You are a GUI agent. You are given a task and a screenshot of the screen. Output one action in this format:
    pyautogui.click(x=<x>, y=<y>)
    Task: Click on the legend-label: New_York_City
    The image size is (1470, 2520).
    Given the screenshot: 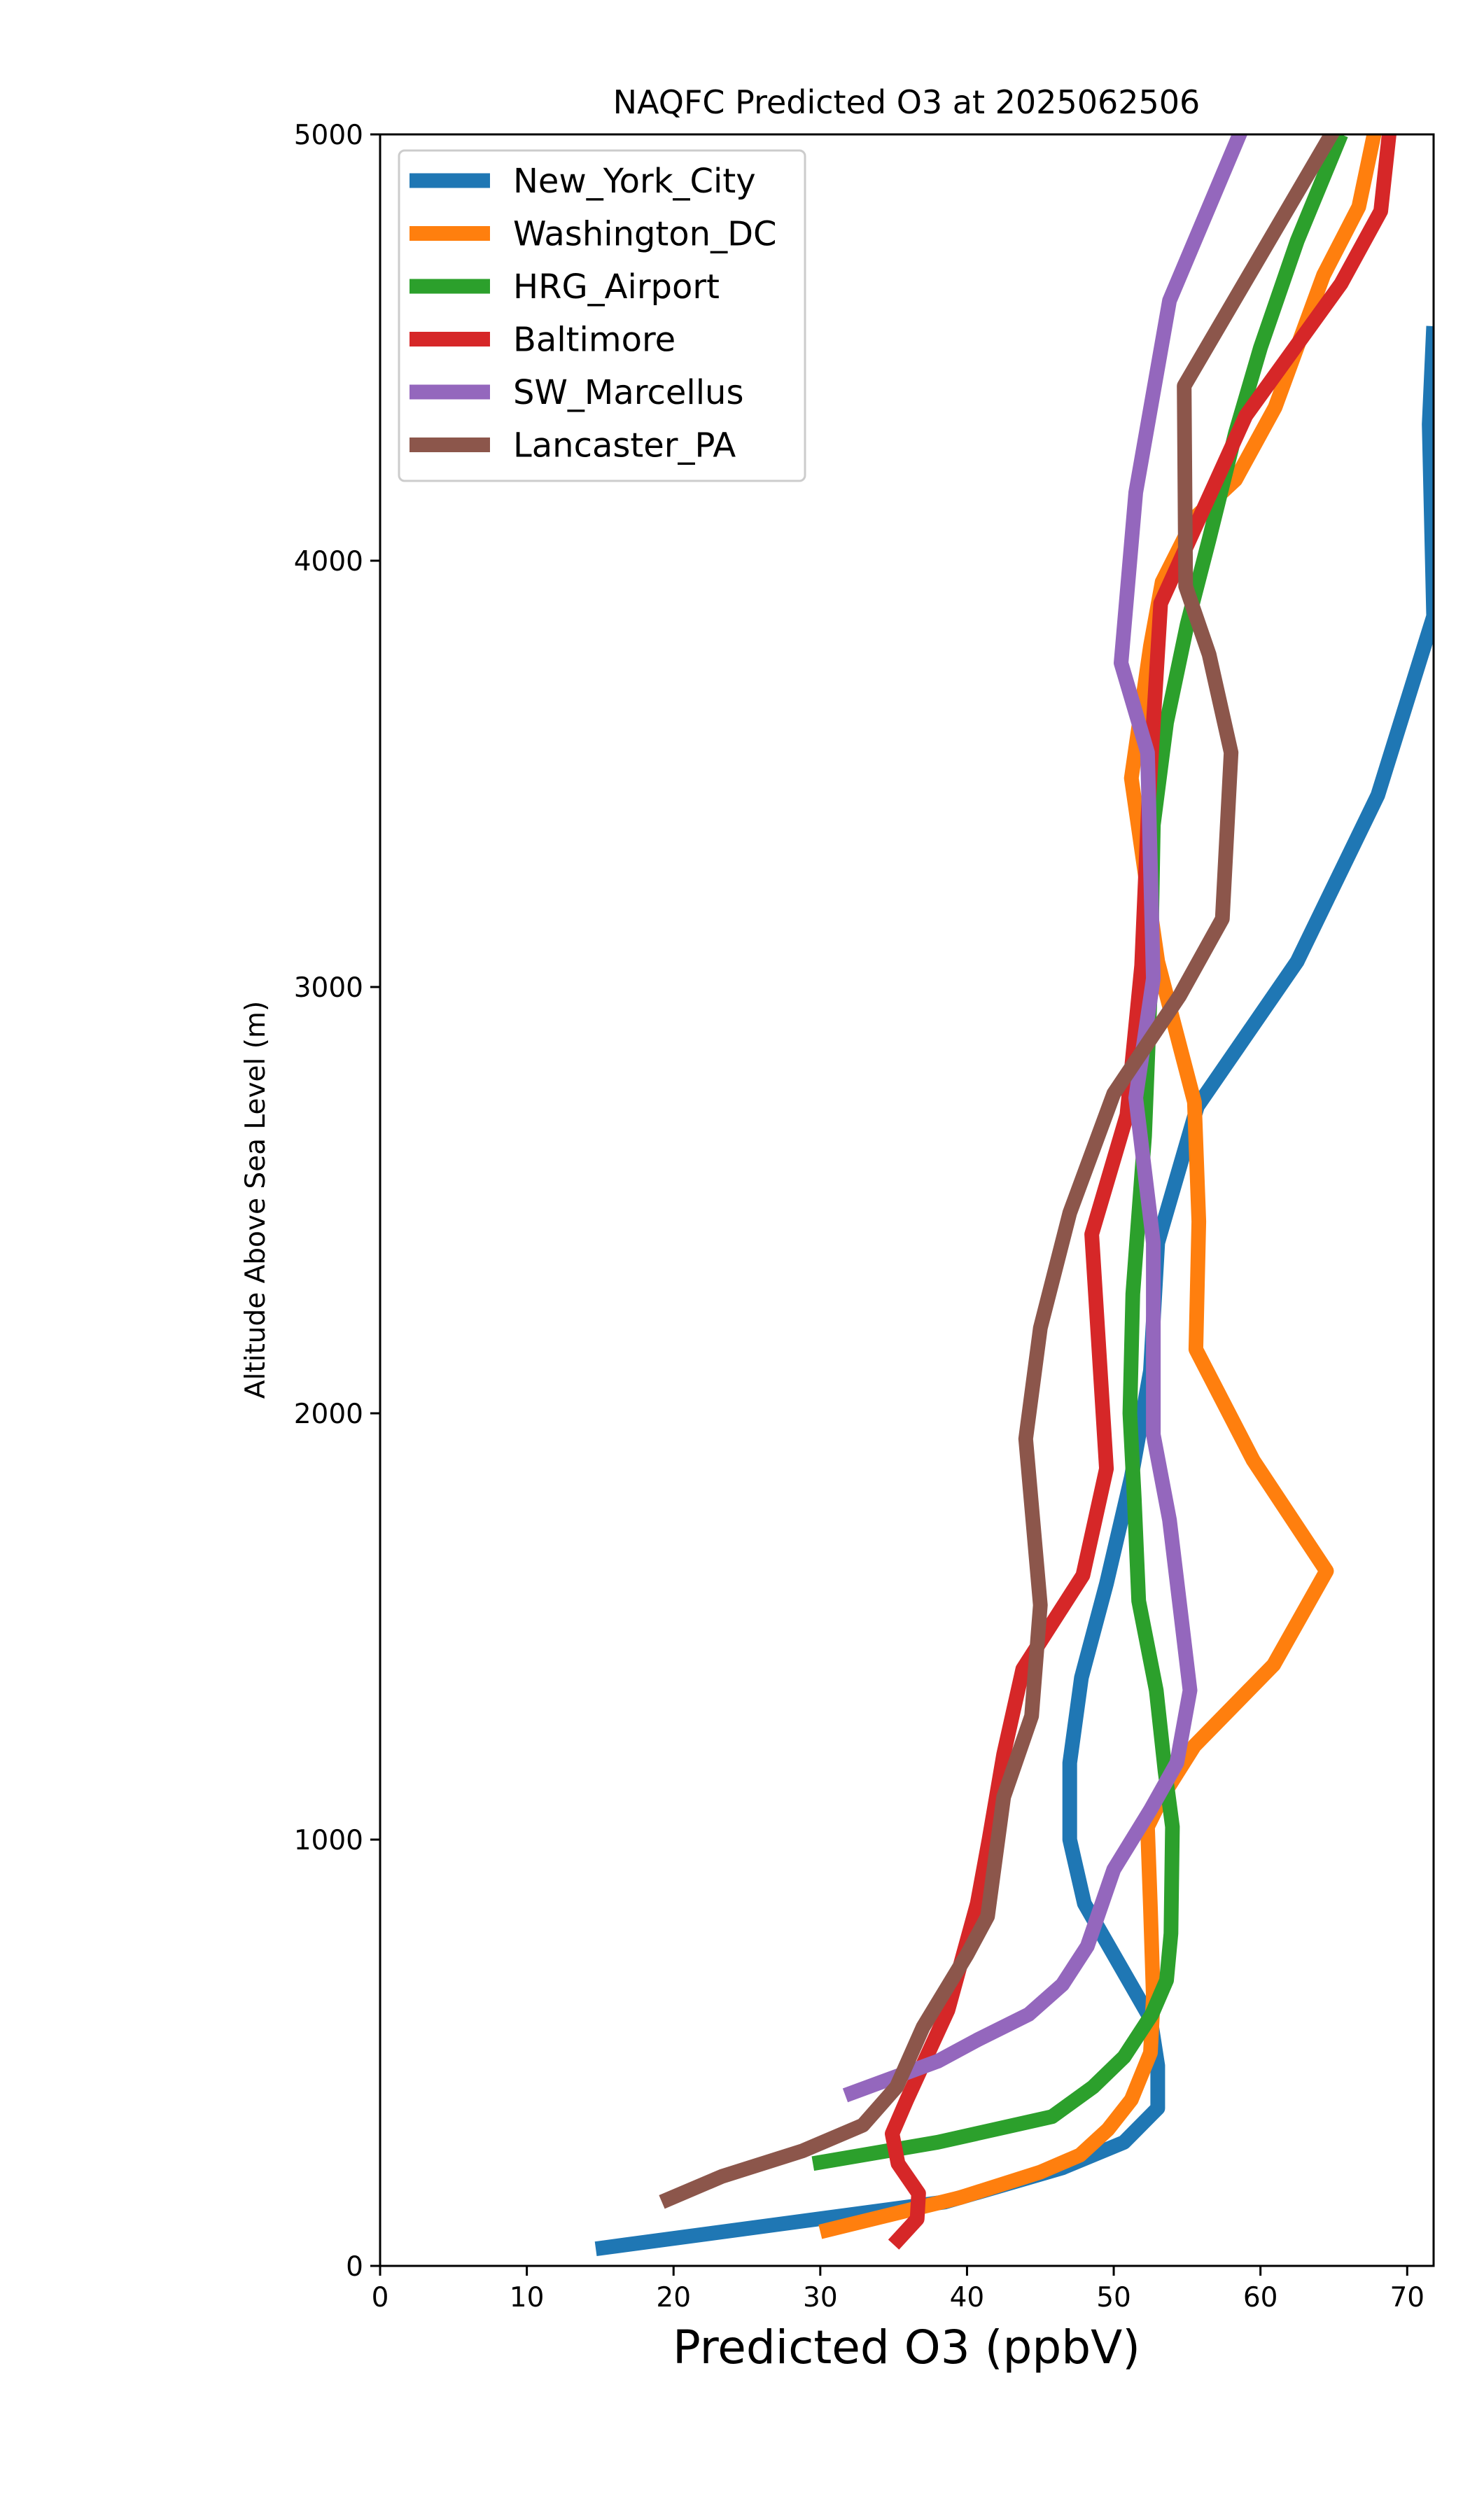 What is the action you would take?
    pyautogui.click(x=634, y=181)
    